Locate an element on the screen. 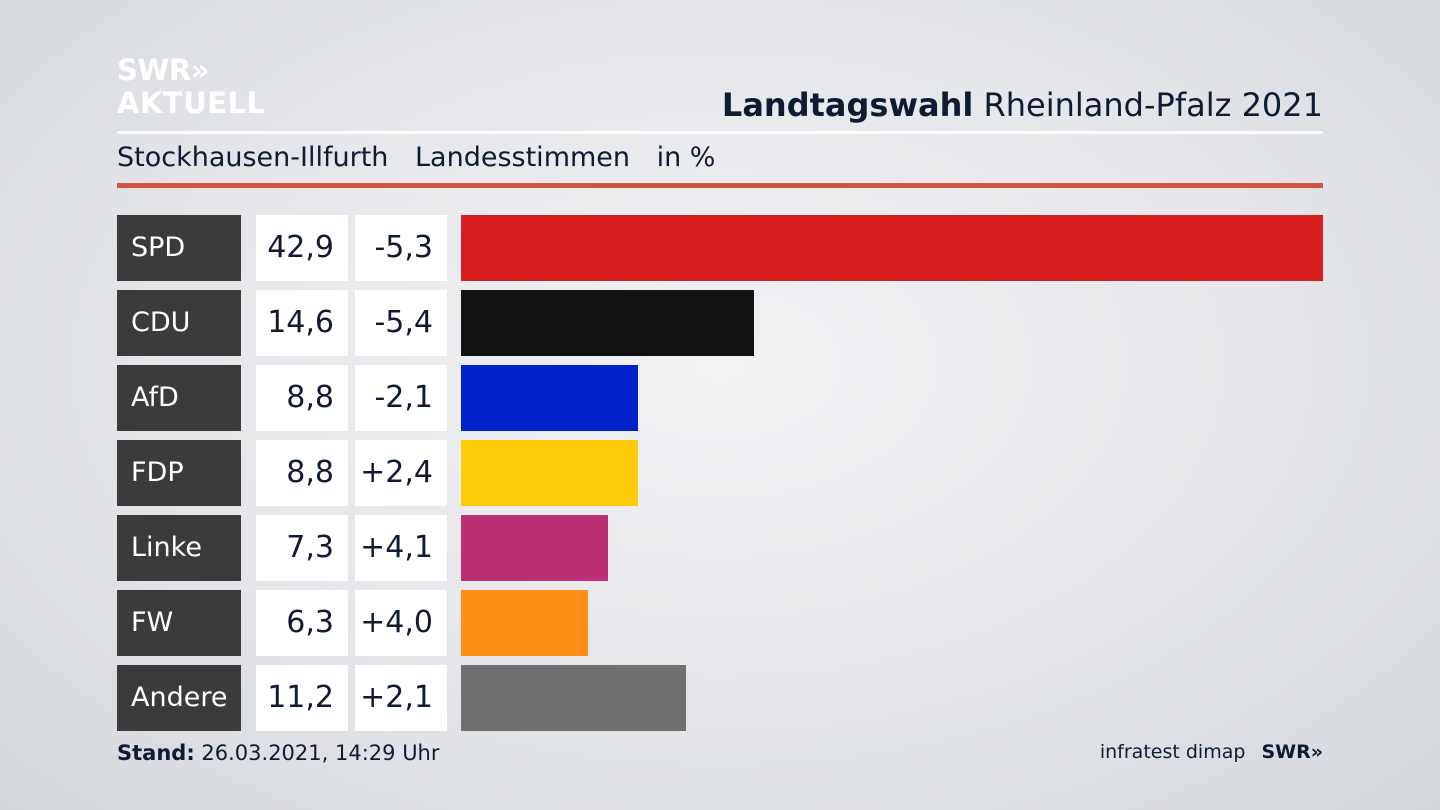 The image size is (1440, 810). vote-change-value: +2,1 is located at coordinates (401, 698).